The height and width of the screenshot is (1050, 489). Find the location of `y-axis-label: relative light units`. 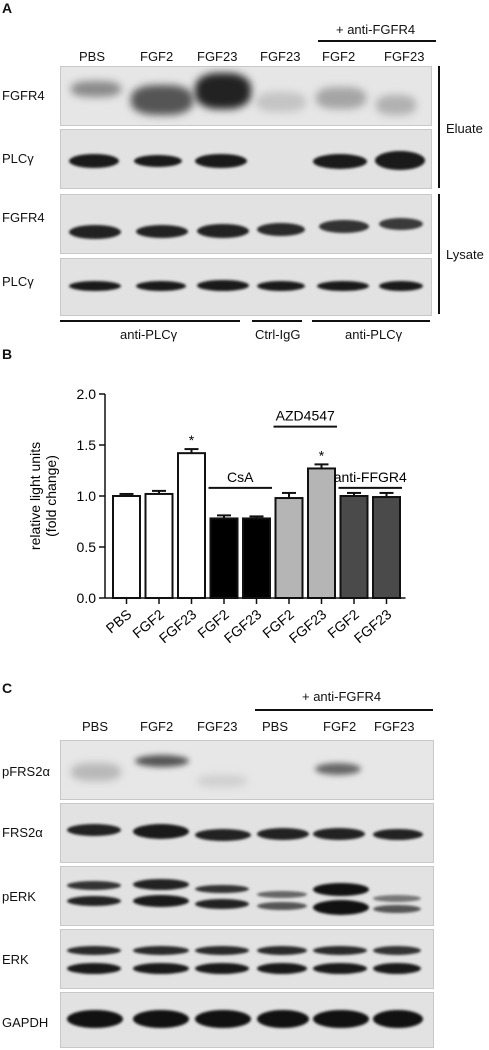

y-axis-label: relative light units is located at coordinates (35, 496).